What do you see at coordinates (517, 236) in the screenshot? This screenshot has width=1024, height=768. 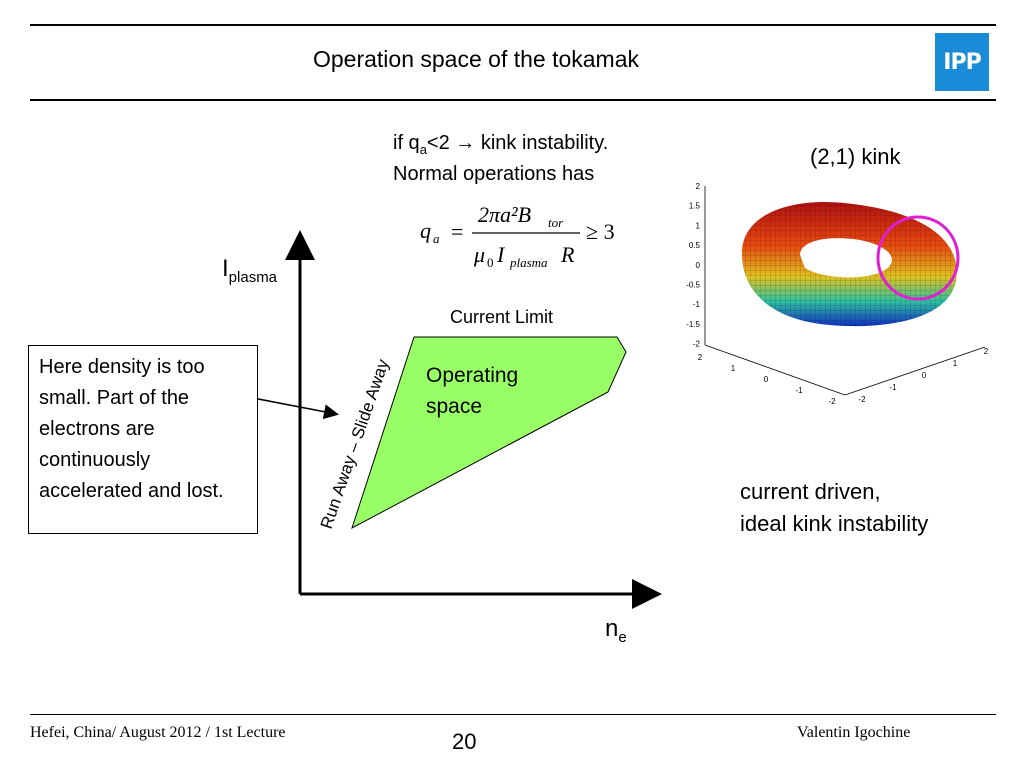 I see `safety-factor-formula: q a = 2πa²B tor μ 0 I plasma R ≥ 3` at bounding box center [517, 236].